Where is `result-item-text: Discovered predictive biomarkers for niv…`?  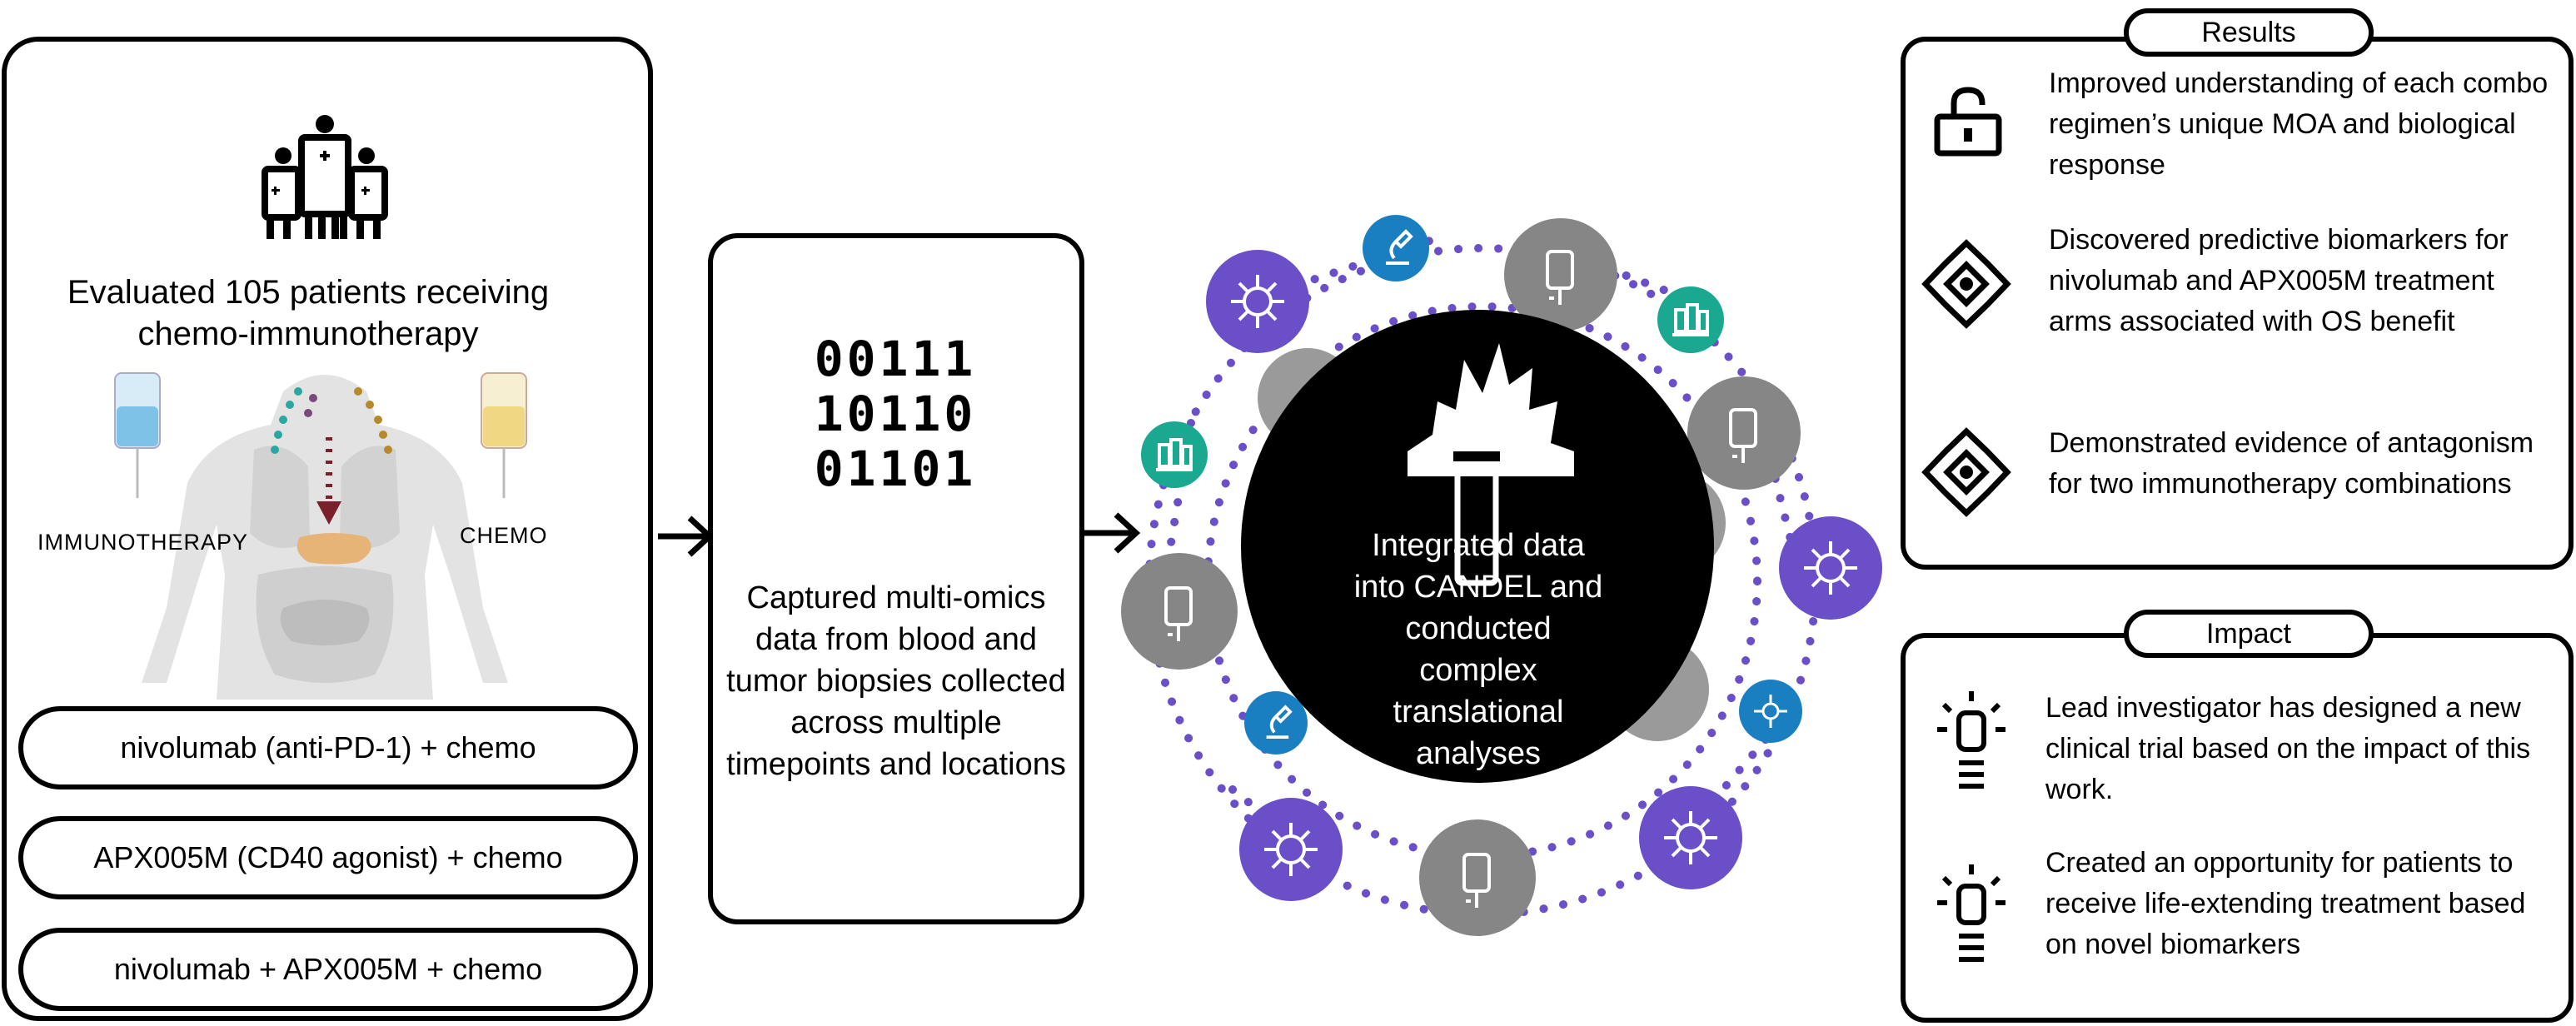 result-item-text: Discovered predictive biomarkers for niv… is located at coordinates (2279, 280).